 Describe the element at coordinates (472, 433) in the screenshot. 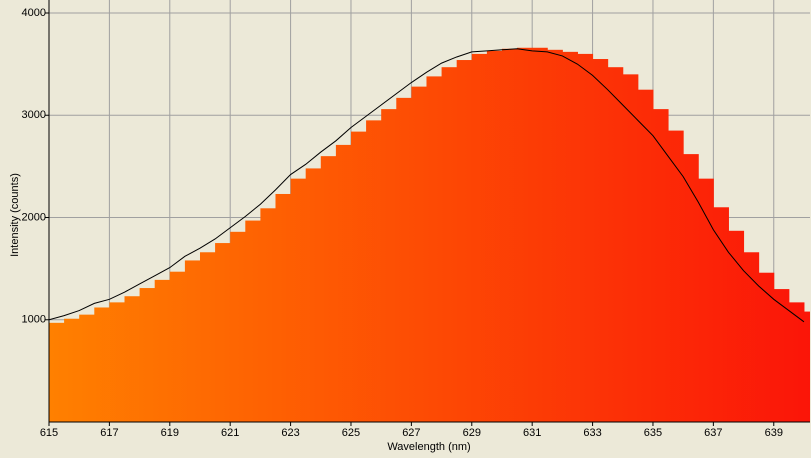

I see `x-tick-label: 629` at that location.